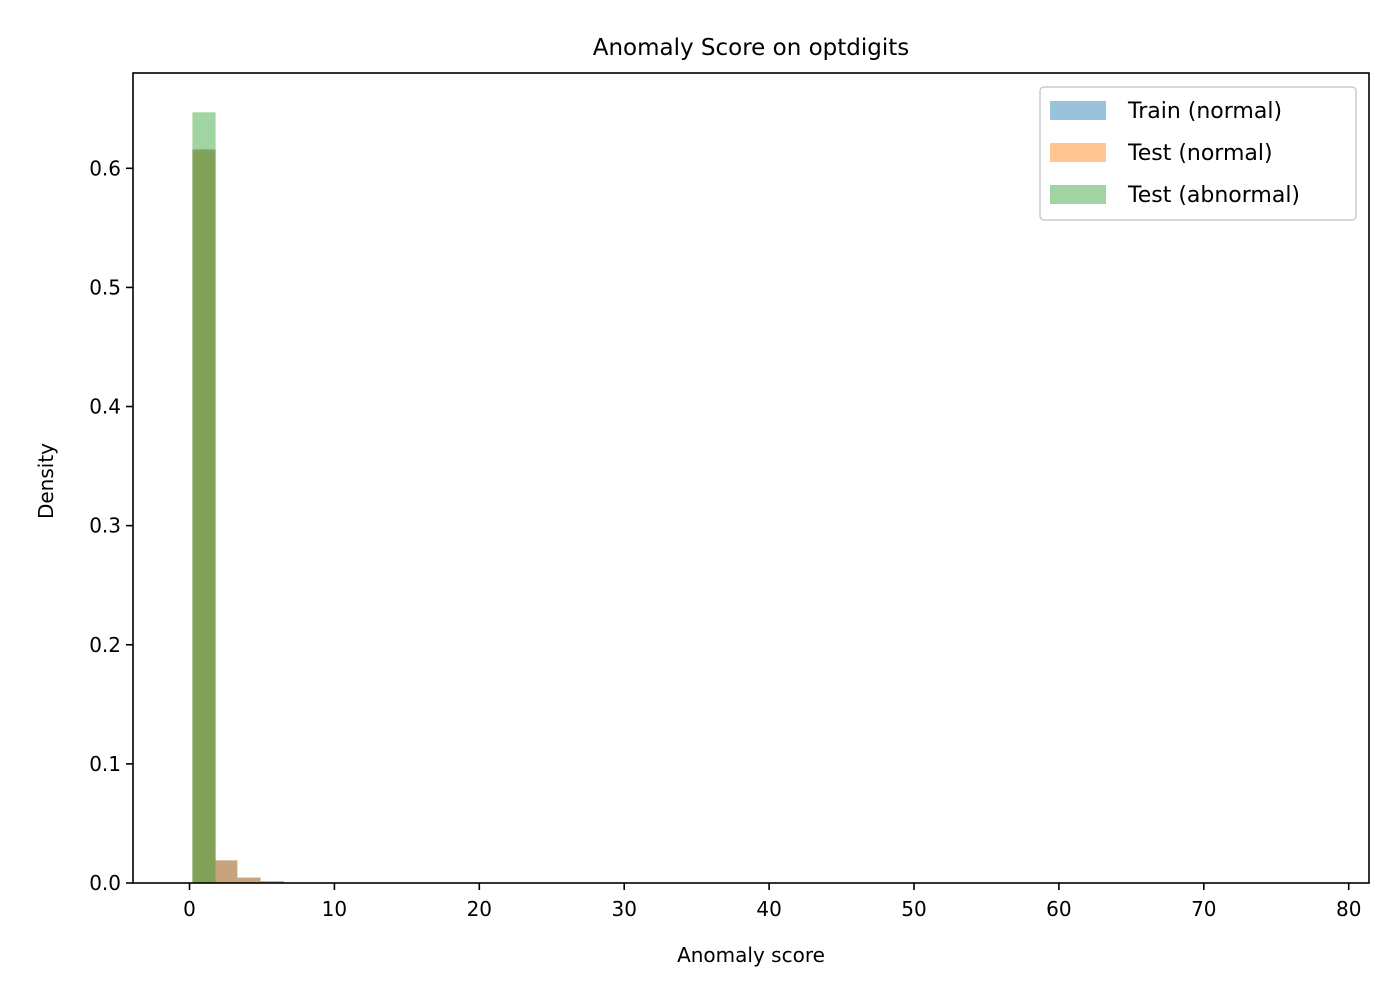  Describe the element at coordinates (105, 764) in the screenshot. I see `y-tick-label: 0.1` at that location.